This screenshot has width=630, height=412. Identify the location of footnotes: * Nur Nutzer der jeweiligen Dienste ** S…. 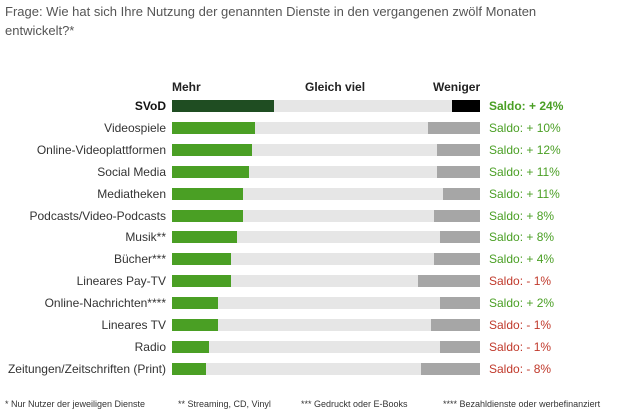
(315, 405).